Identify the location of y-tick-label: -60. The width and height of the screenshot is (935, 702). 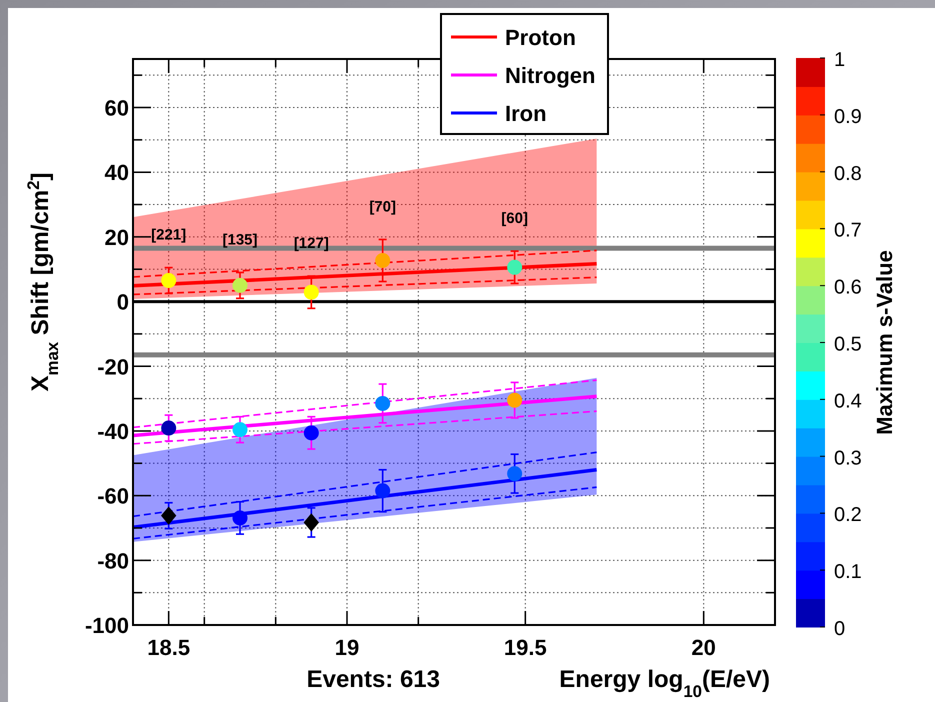
(113, 496).